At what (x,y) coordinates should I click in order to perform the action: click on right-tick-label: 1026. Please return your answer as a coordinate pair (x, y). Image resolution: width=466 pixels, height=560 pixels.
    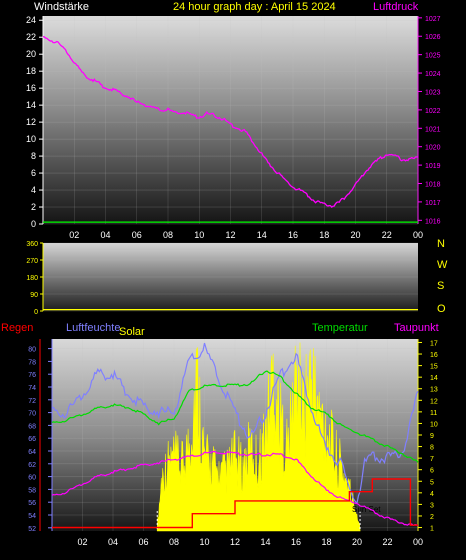
    Looking at the image, I should click on (433, 37).